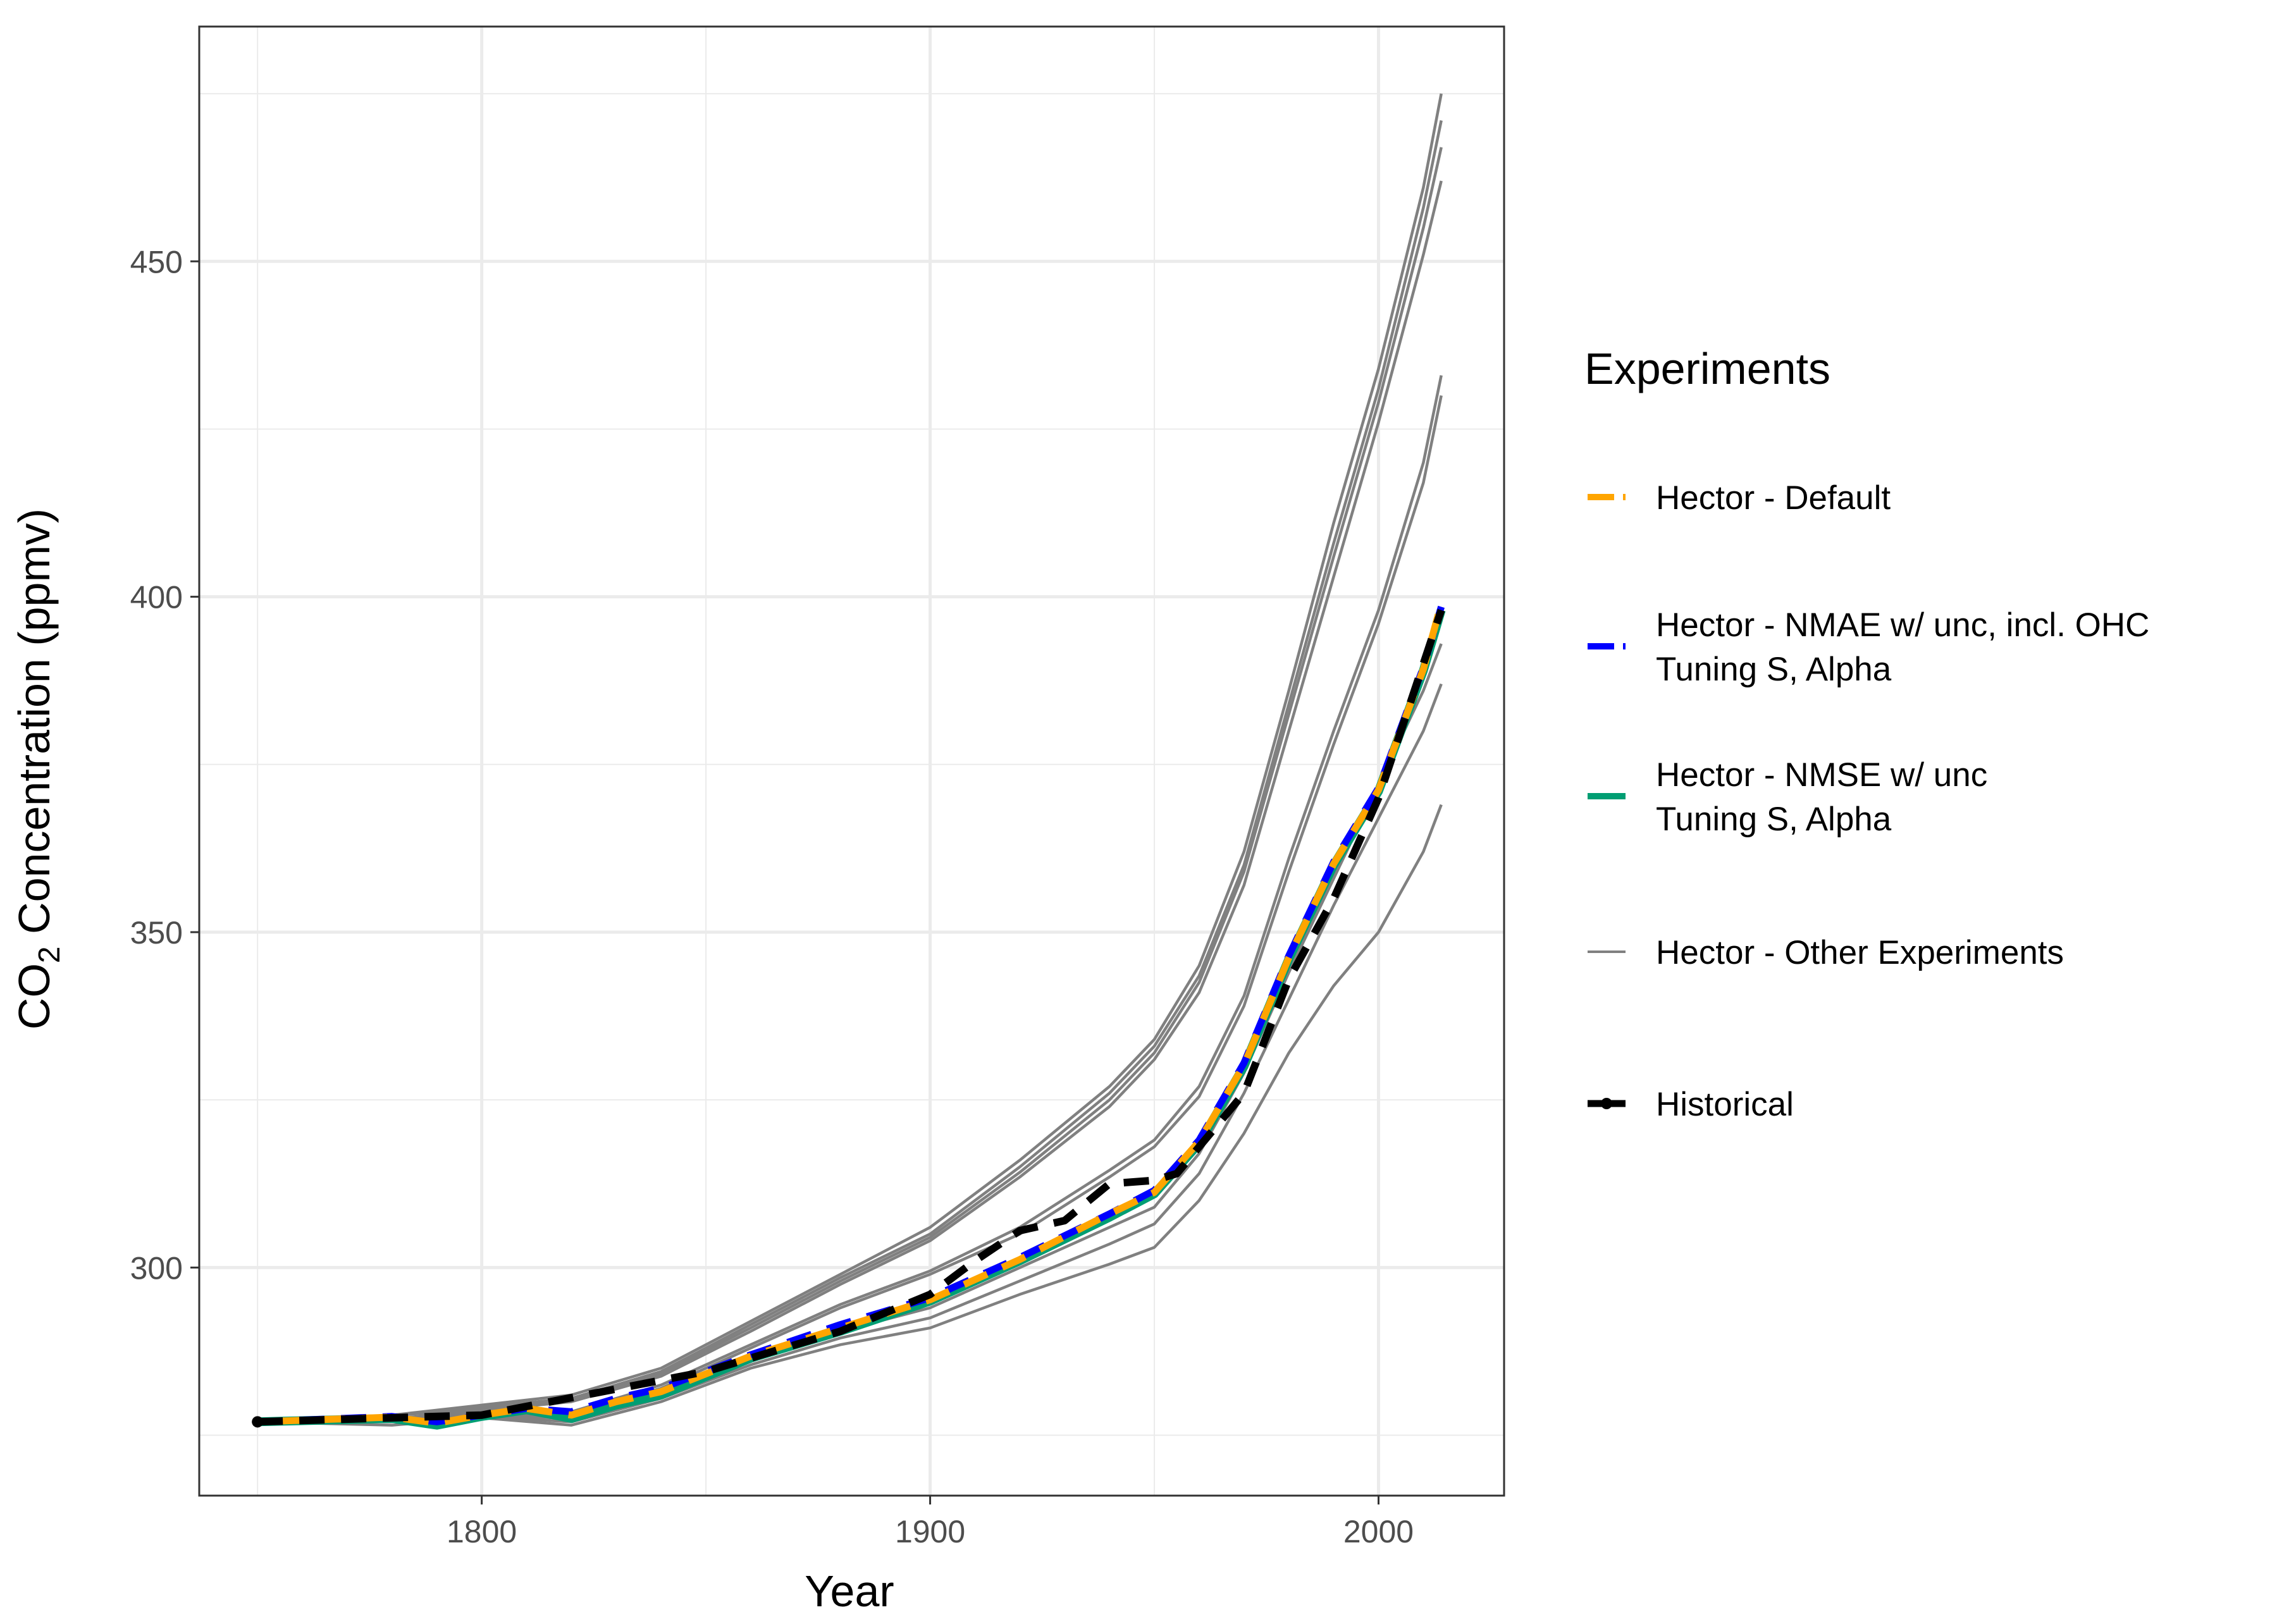  I want to click on legend-item-4: Historical, so click(1691, 1104).